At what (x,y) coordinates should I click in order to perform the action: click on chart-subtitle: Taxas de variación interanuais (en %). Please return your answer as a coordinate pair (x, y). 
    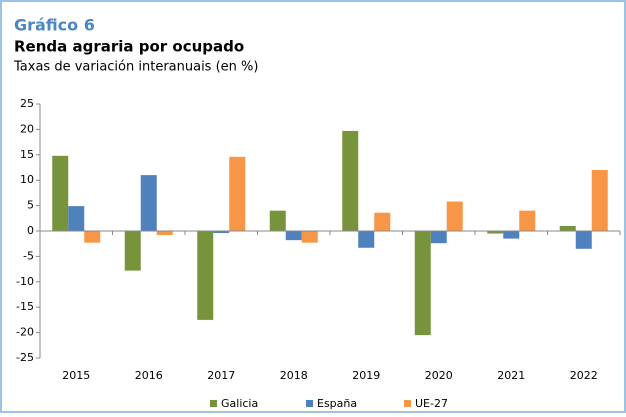
    Looking at the image, I should click on (135, 67).